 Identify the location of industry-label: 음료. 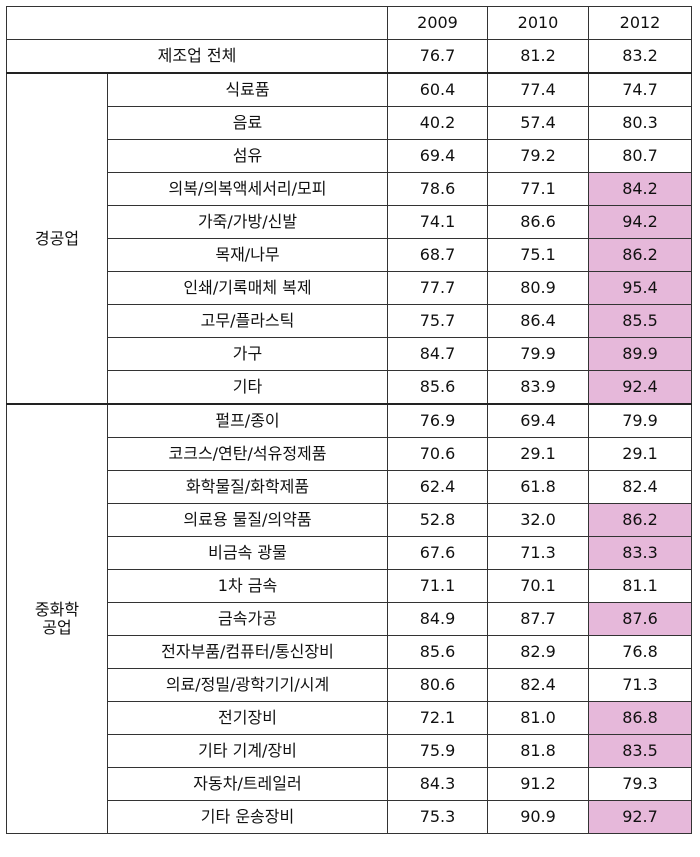
(247, 123).